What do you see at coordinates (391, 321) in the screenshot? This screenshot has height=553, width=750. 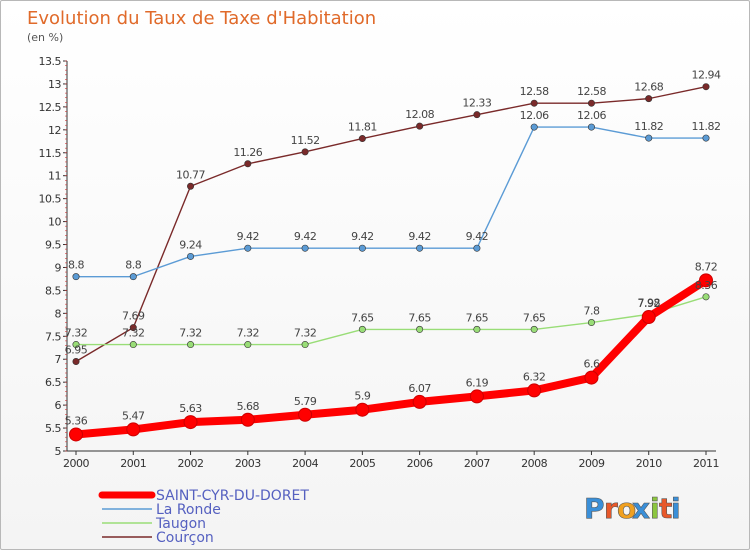 I see `series-line` at bounding box center [391, 321].